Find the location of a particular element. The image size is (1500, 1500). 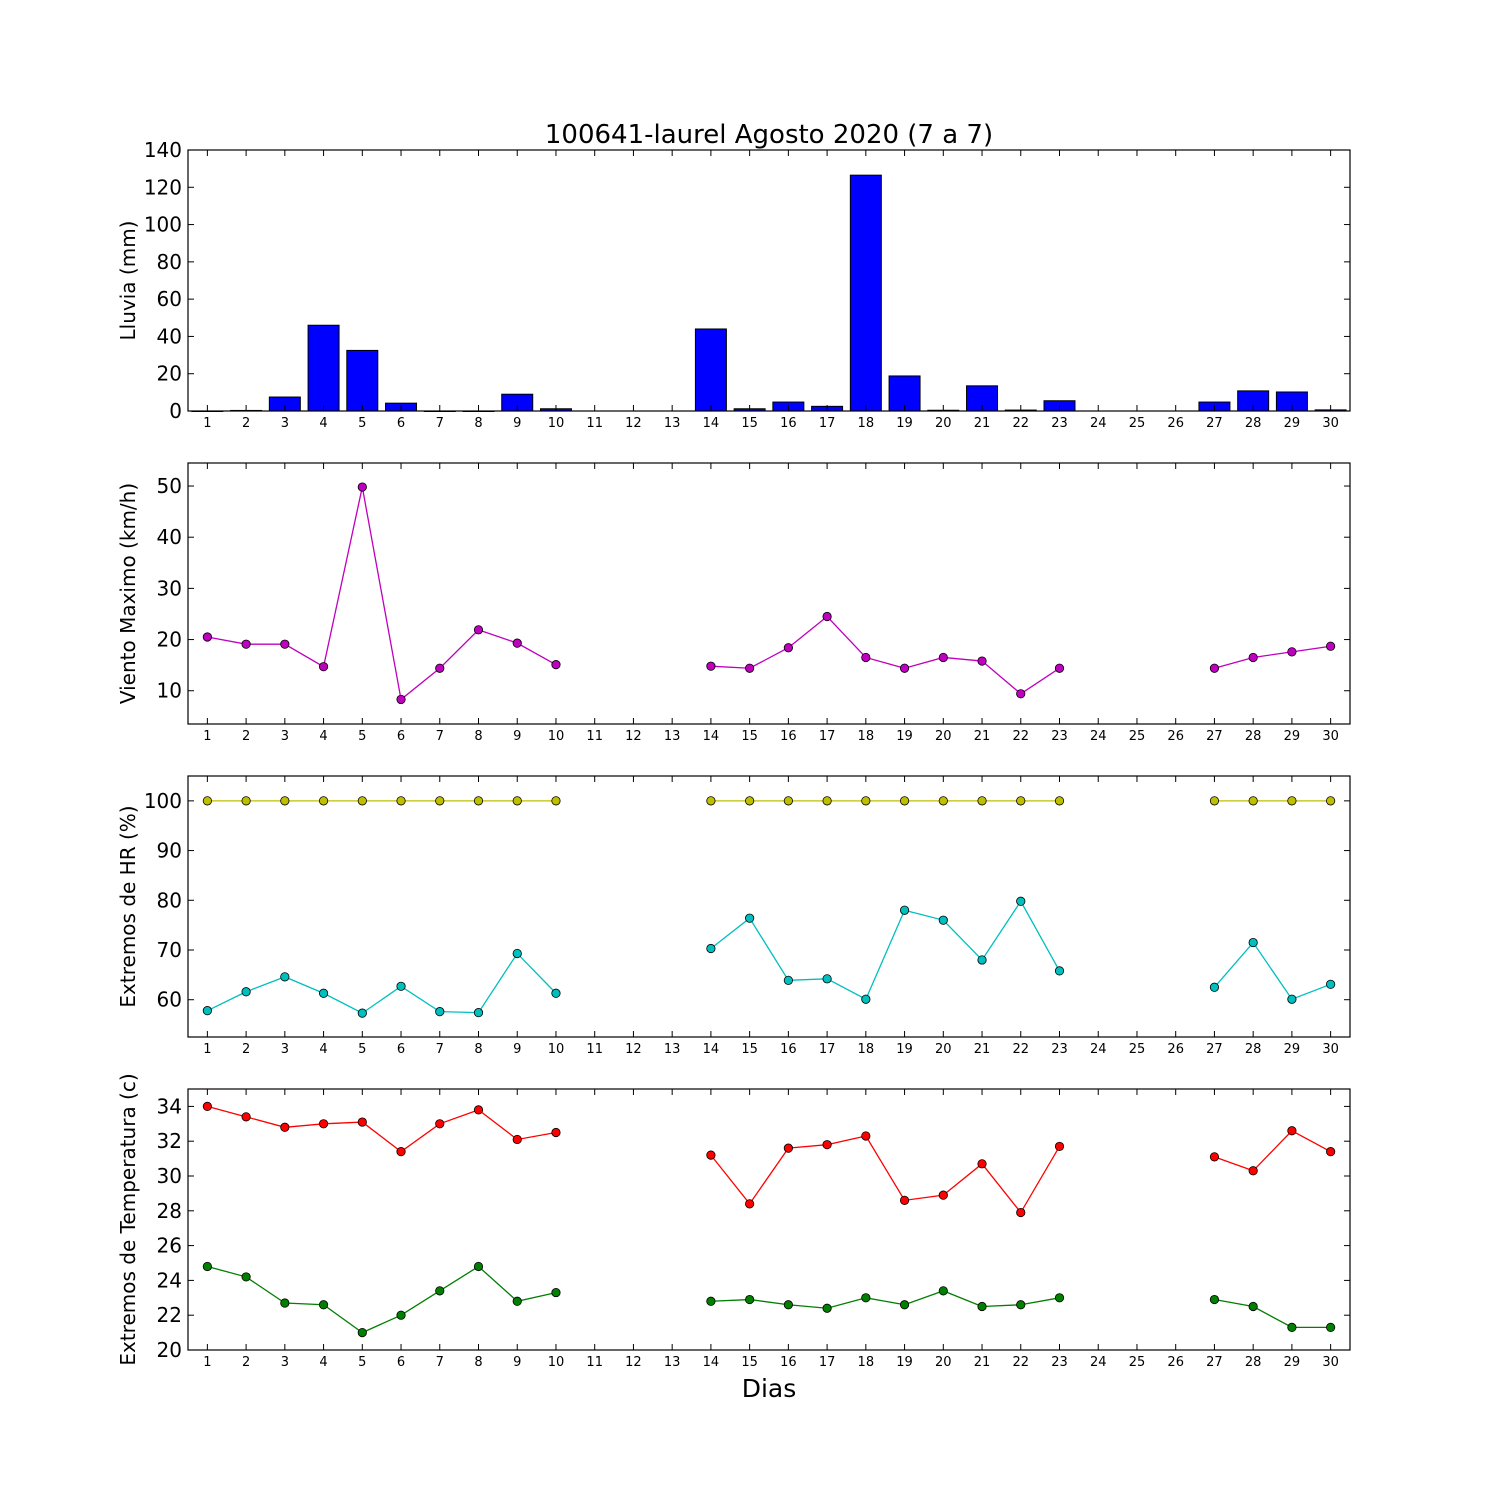

x-tick-label: 14 is located at coordinates (711, 736).